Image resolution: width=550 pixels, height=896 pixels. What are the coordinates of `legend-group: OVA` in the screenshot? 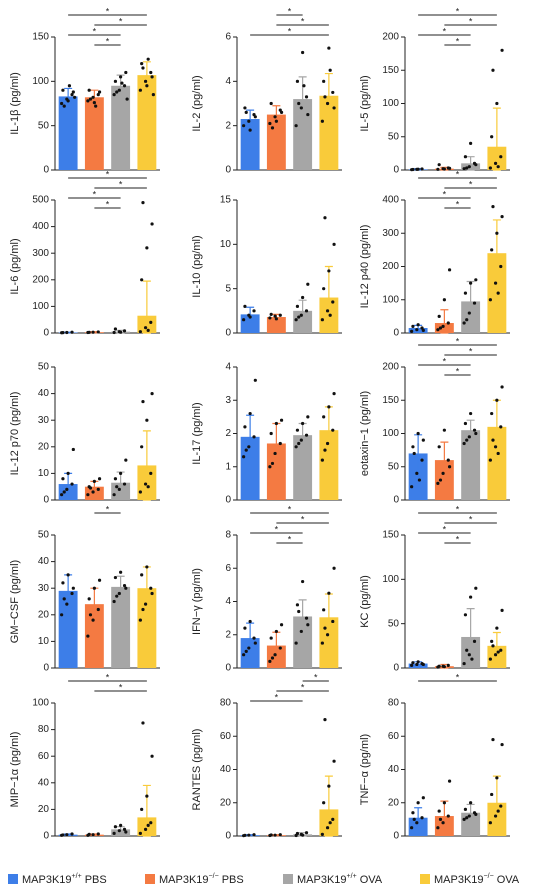 It's located at (508, 880).